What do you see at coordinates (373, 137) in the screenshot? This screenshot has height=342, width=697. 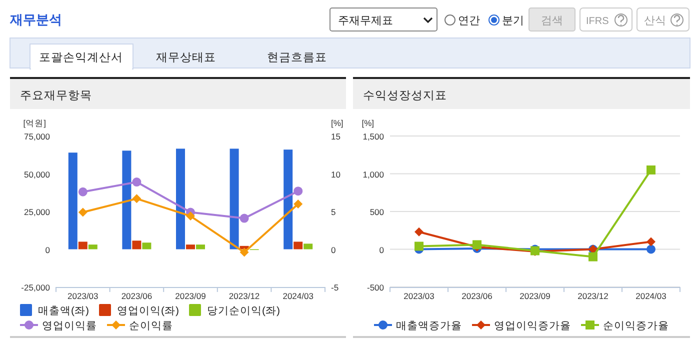 I see `y-tick-label: 1,500` at bounding box center [373, 137].